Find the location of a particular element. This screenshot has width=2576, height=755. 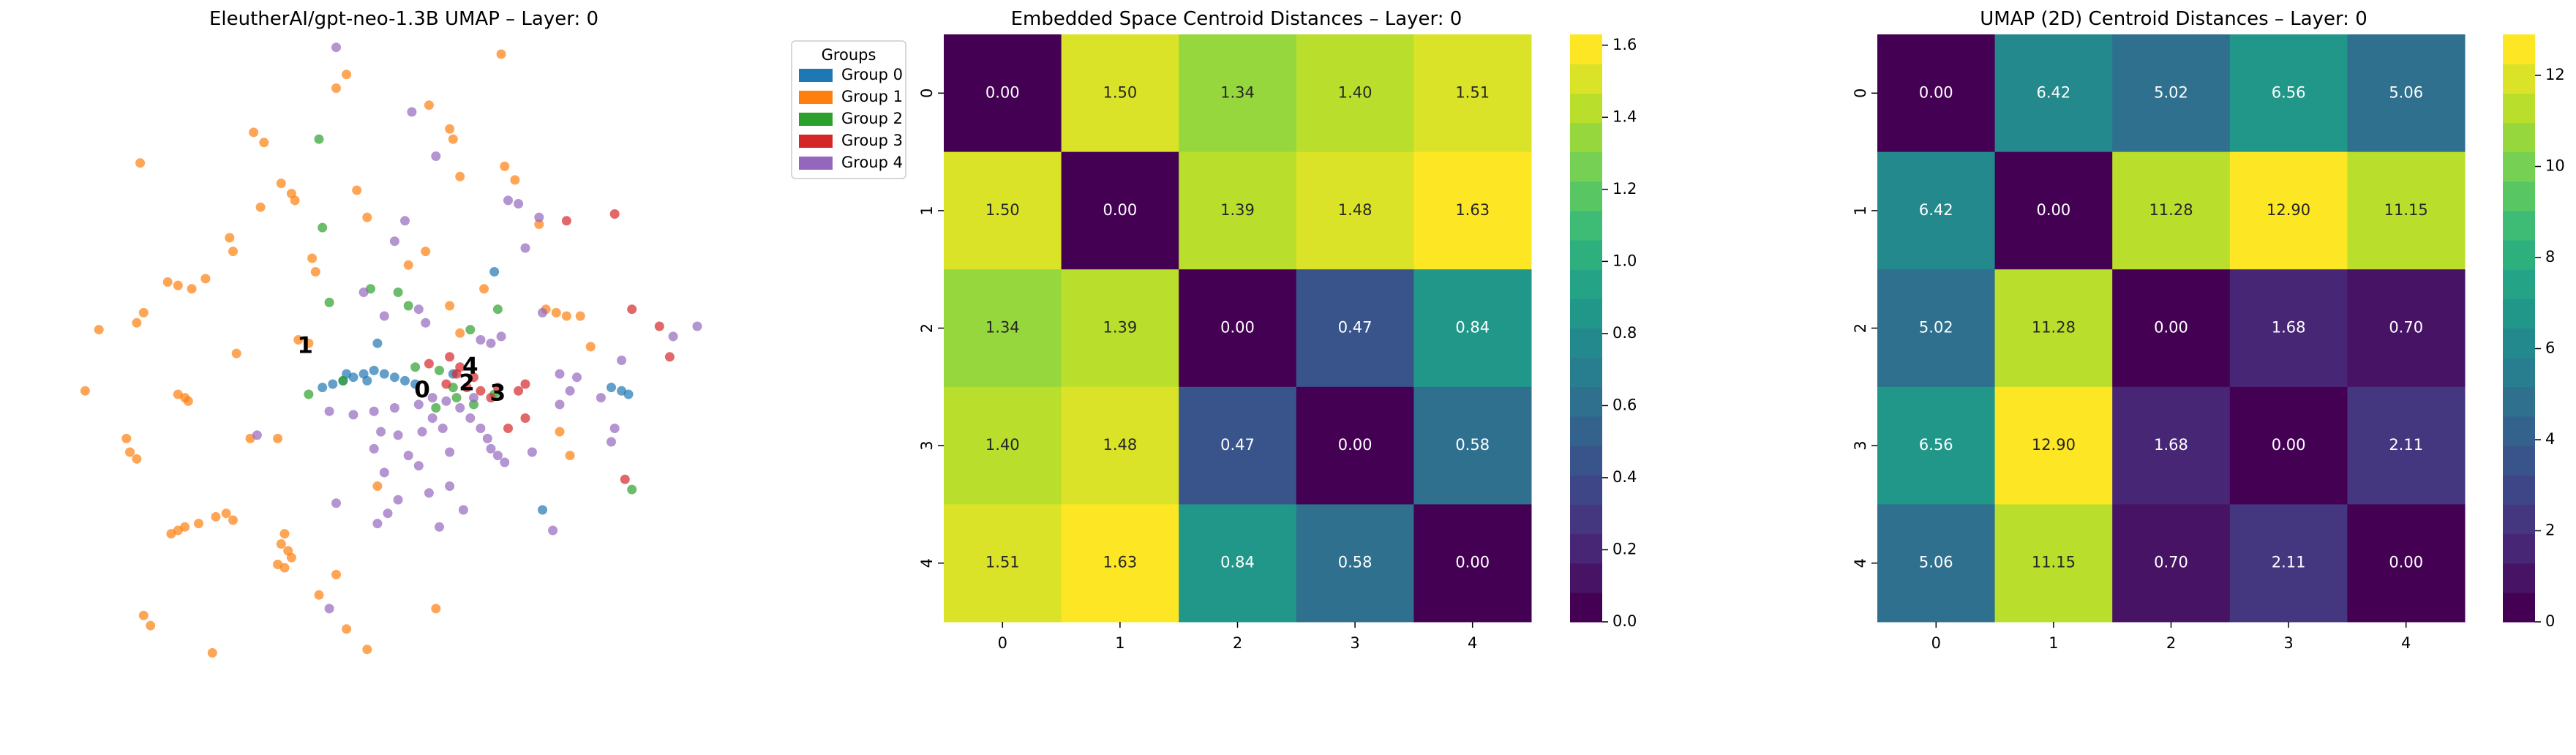

heat2-value-3-4: 2.11 is located at coordinates (2406, 445).